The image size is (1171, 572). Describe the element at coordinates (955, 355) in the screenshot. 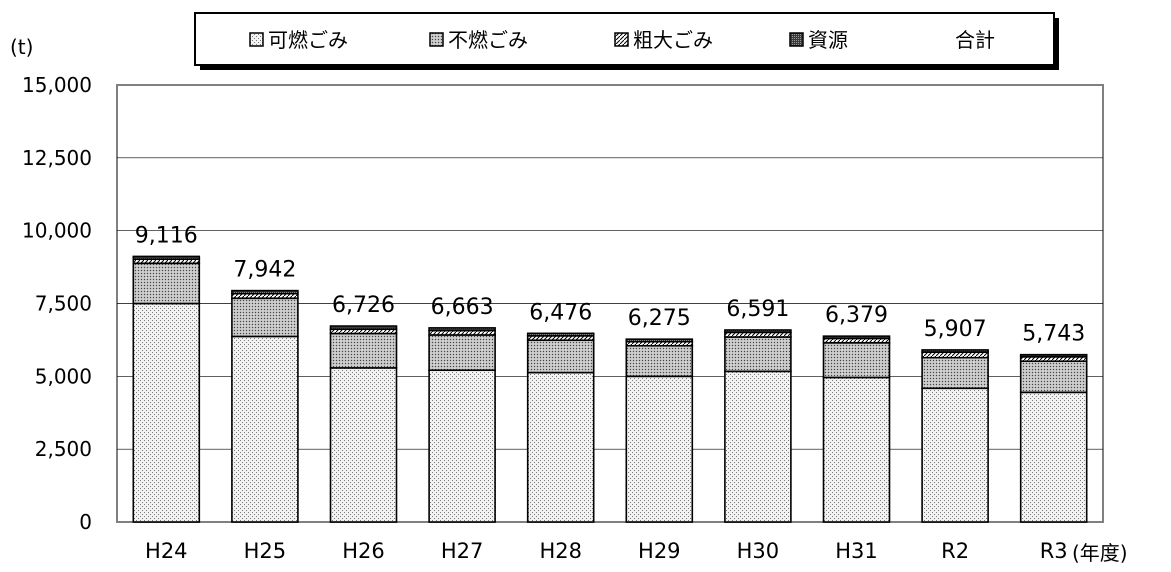

I see `bar-segment-bulky` at that location.